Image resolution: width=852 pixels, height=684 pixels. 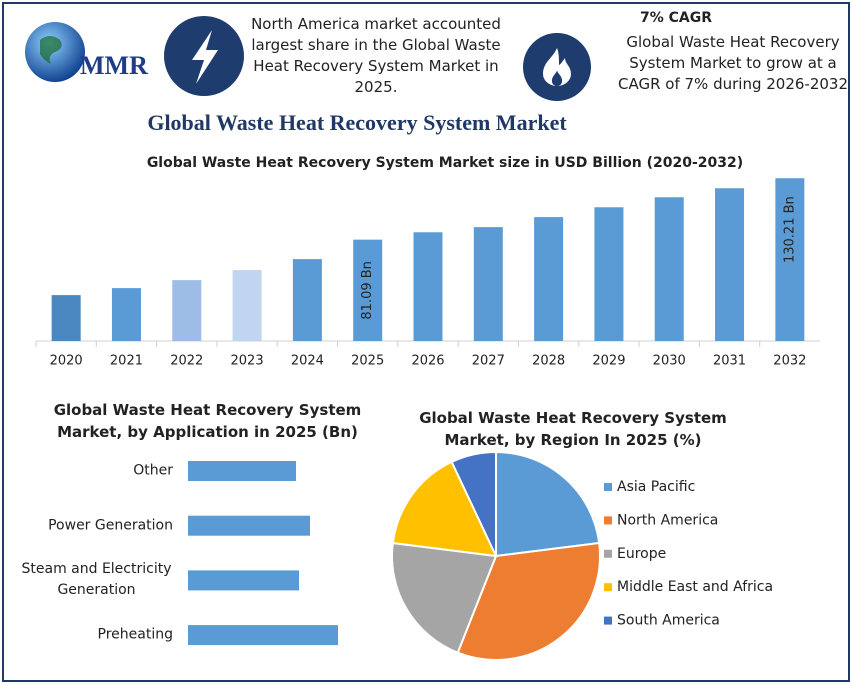 What do you see at coordinates (789, 229) in the screenshot?
I see `value-label: 130.21 Bn` at bounding box center [789, 229].